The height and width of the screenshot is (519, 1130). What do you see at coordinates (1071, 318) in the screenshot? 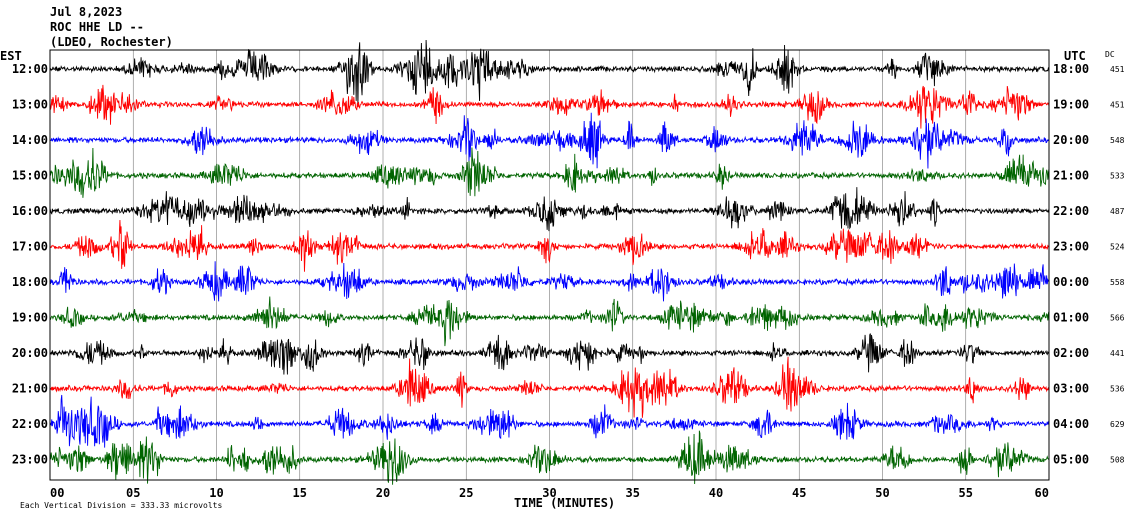
I see `utc-time-label: 01:00` at bounding box center [1071, 318].